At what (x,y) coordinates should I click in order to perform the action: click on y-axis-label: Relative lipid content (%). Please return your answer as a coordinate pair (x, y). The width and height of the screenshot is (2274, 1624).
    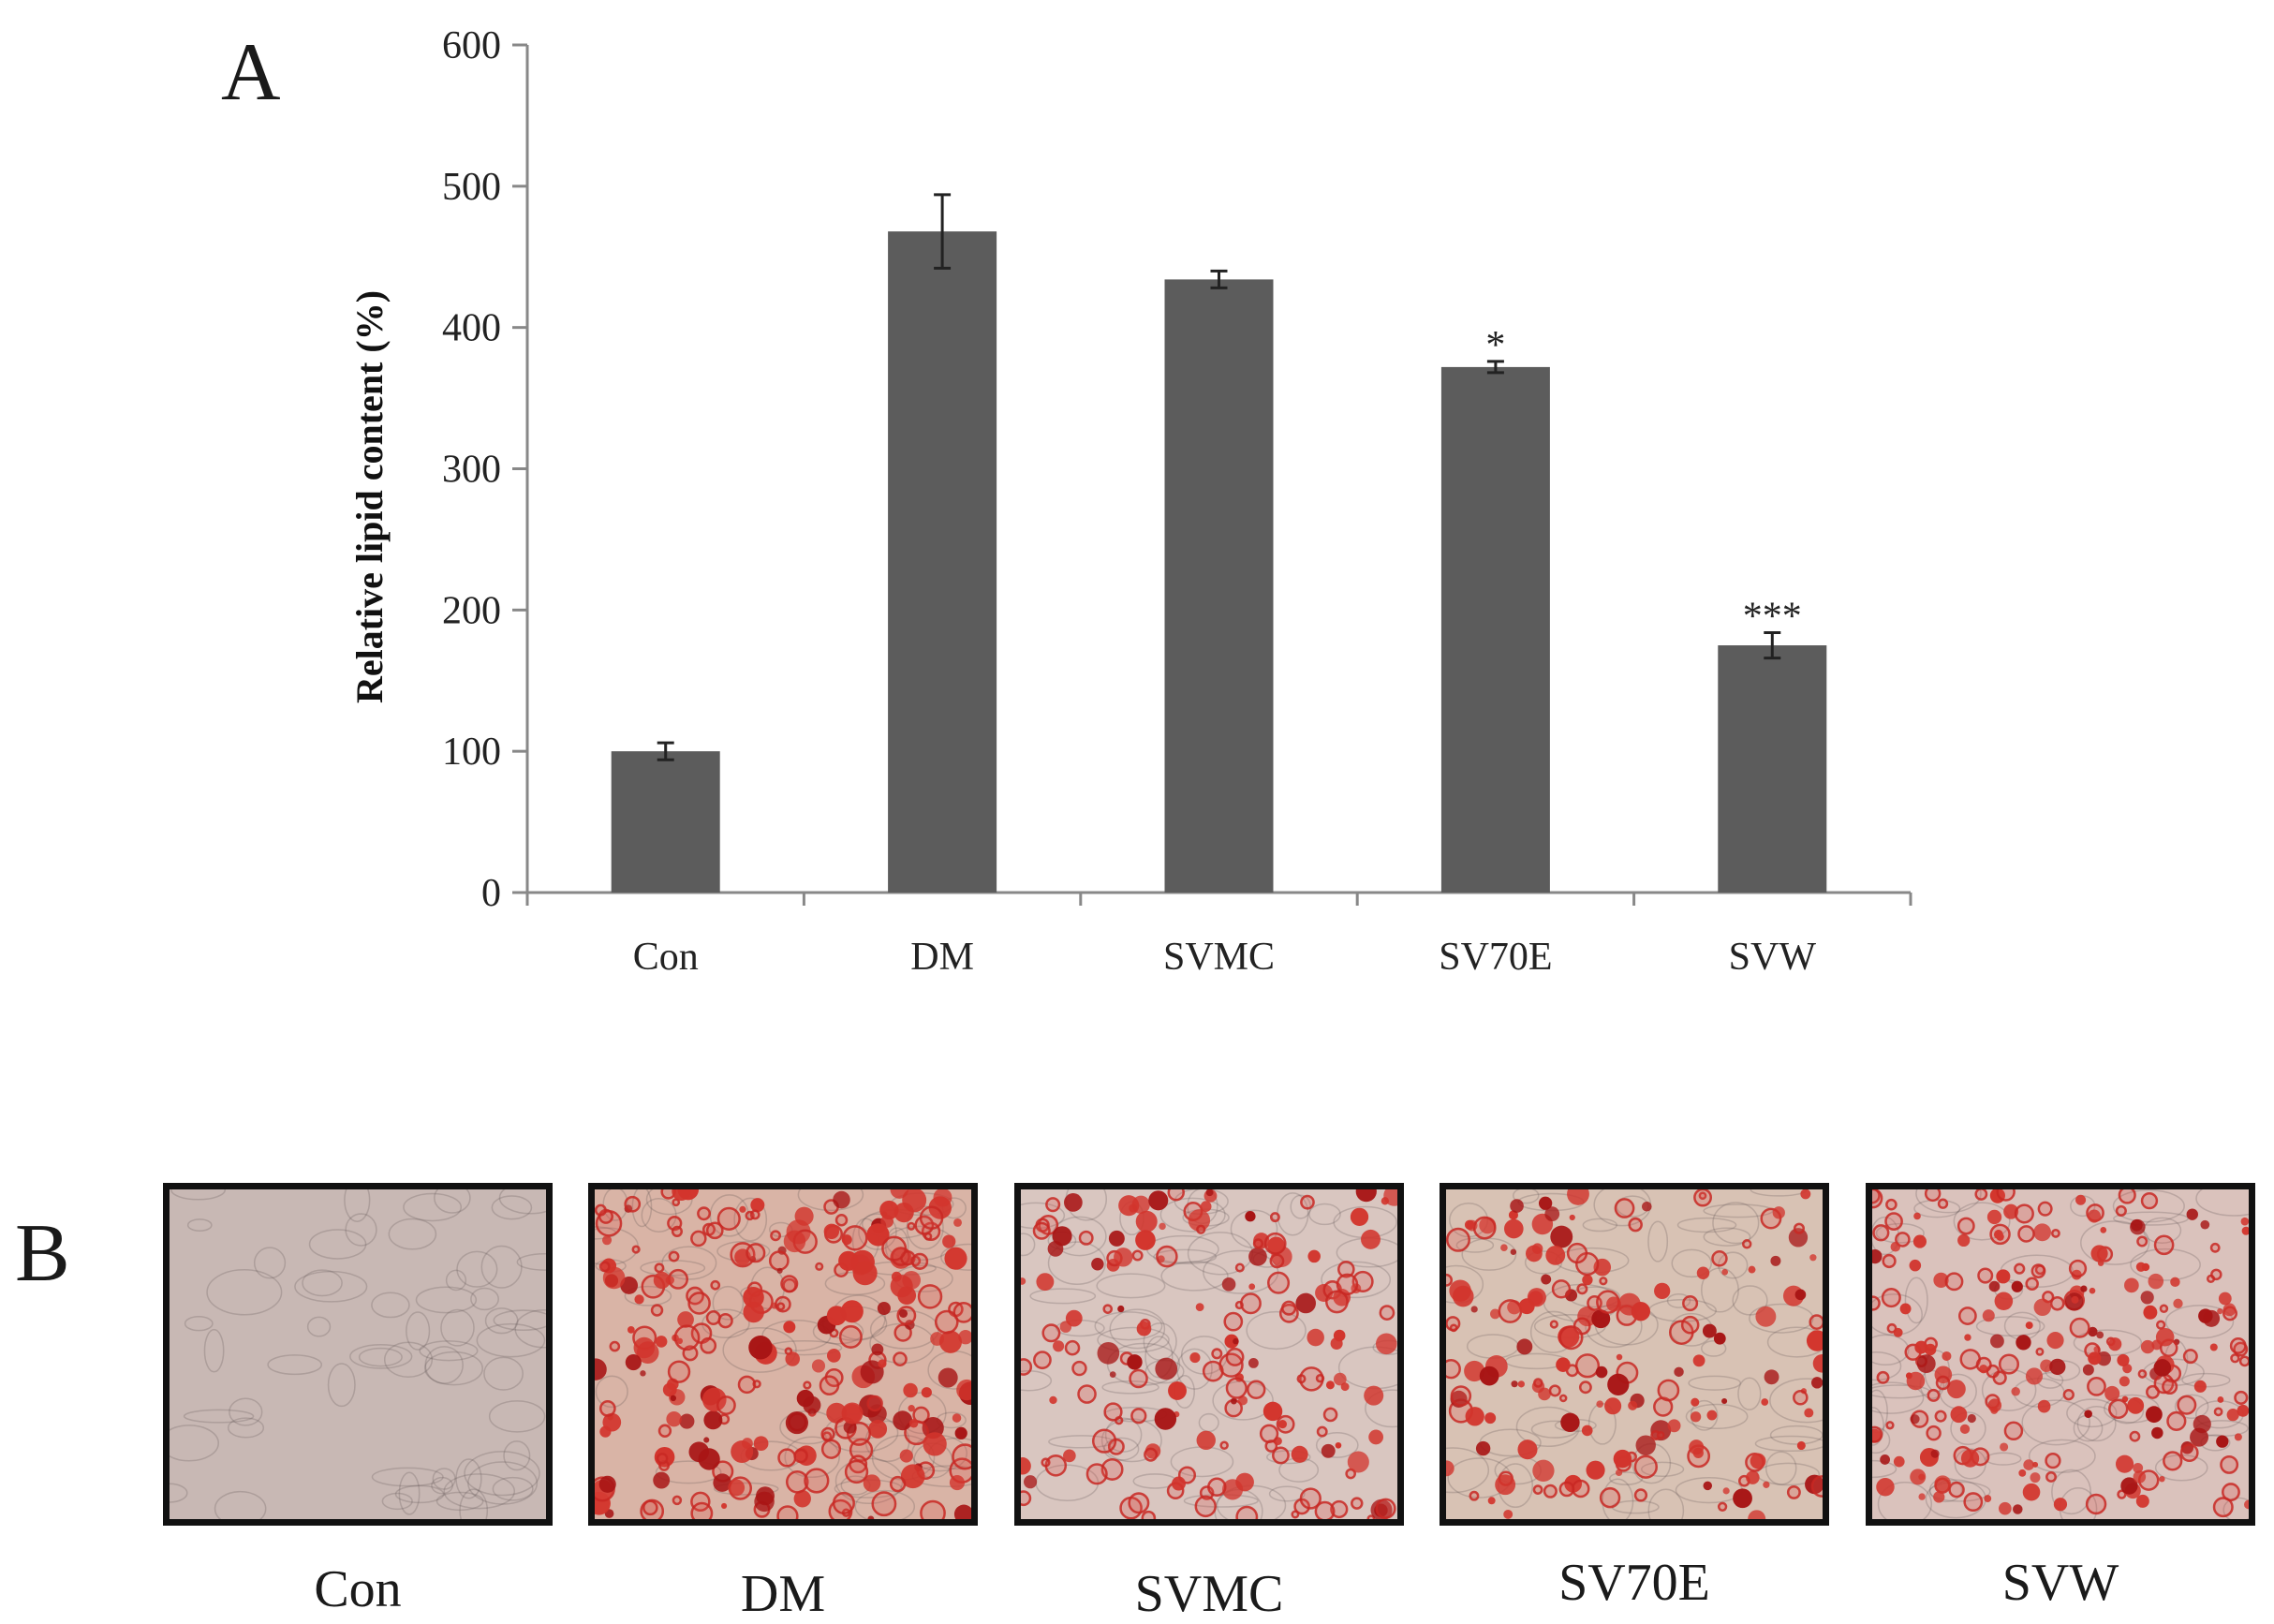
    Looking at the image, I should click on (369, 496).